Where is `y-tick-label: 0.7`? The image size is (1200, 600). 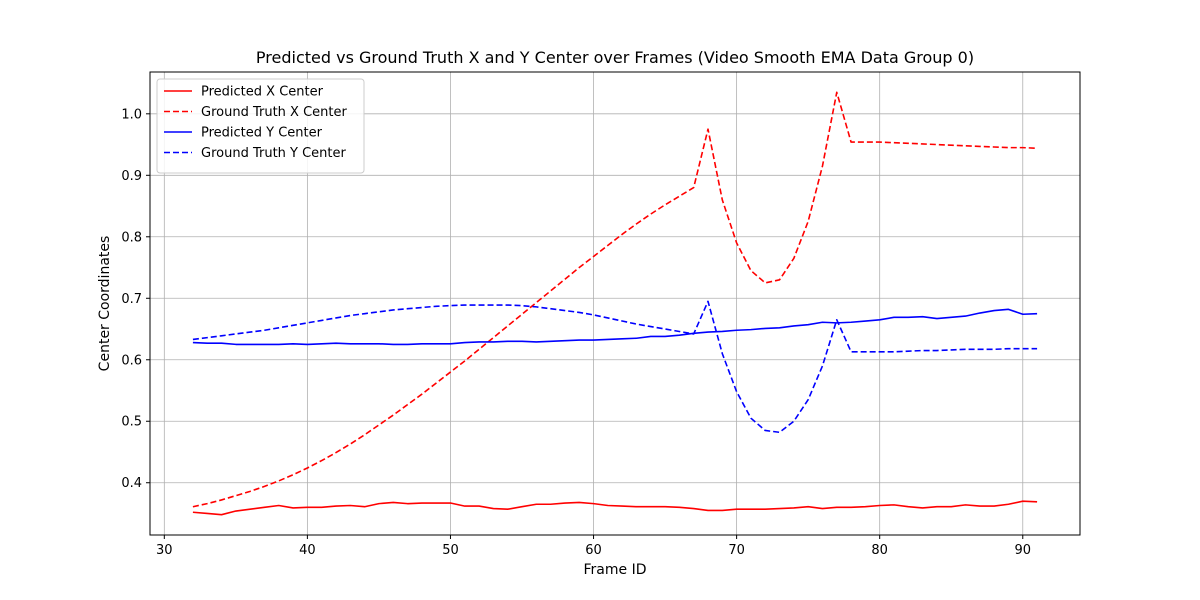
y-tick-label: 0.7 is located at coordinates (131, 299).